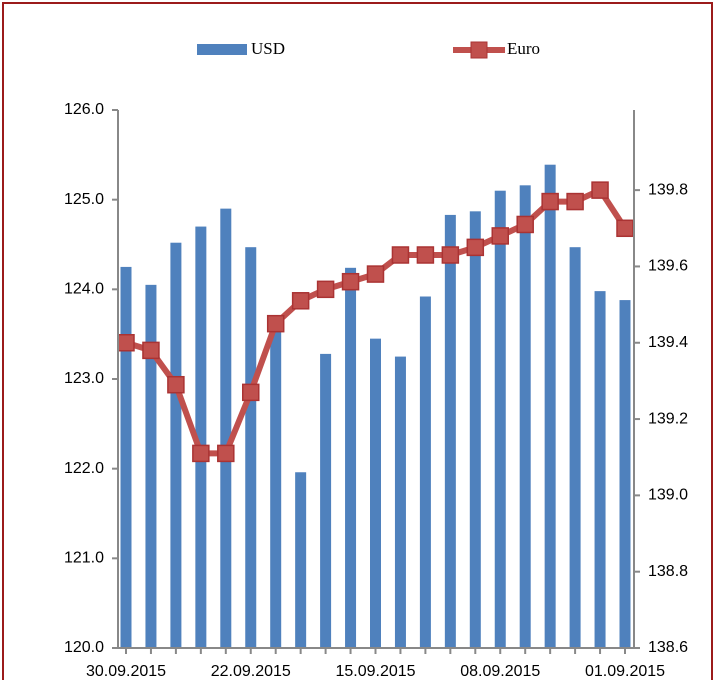 The image size is (715, 680). I want to click on x-tick-label: 22.09.2015, so click(251, 671).